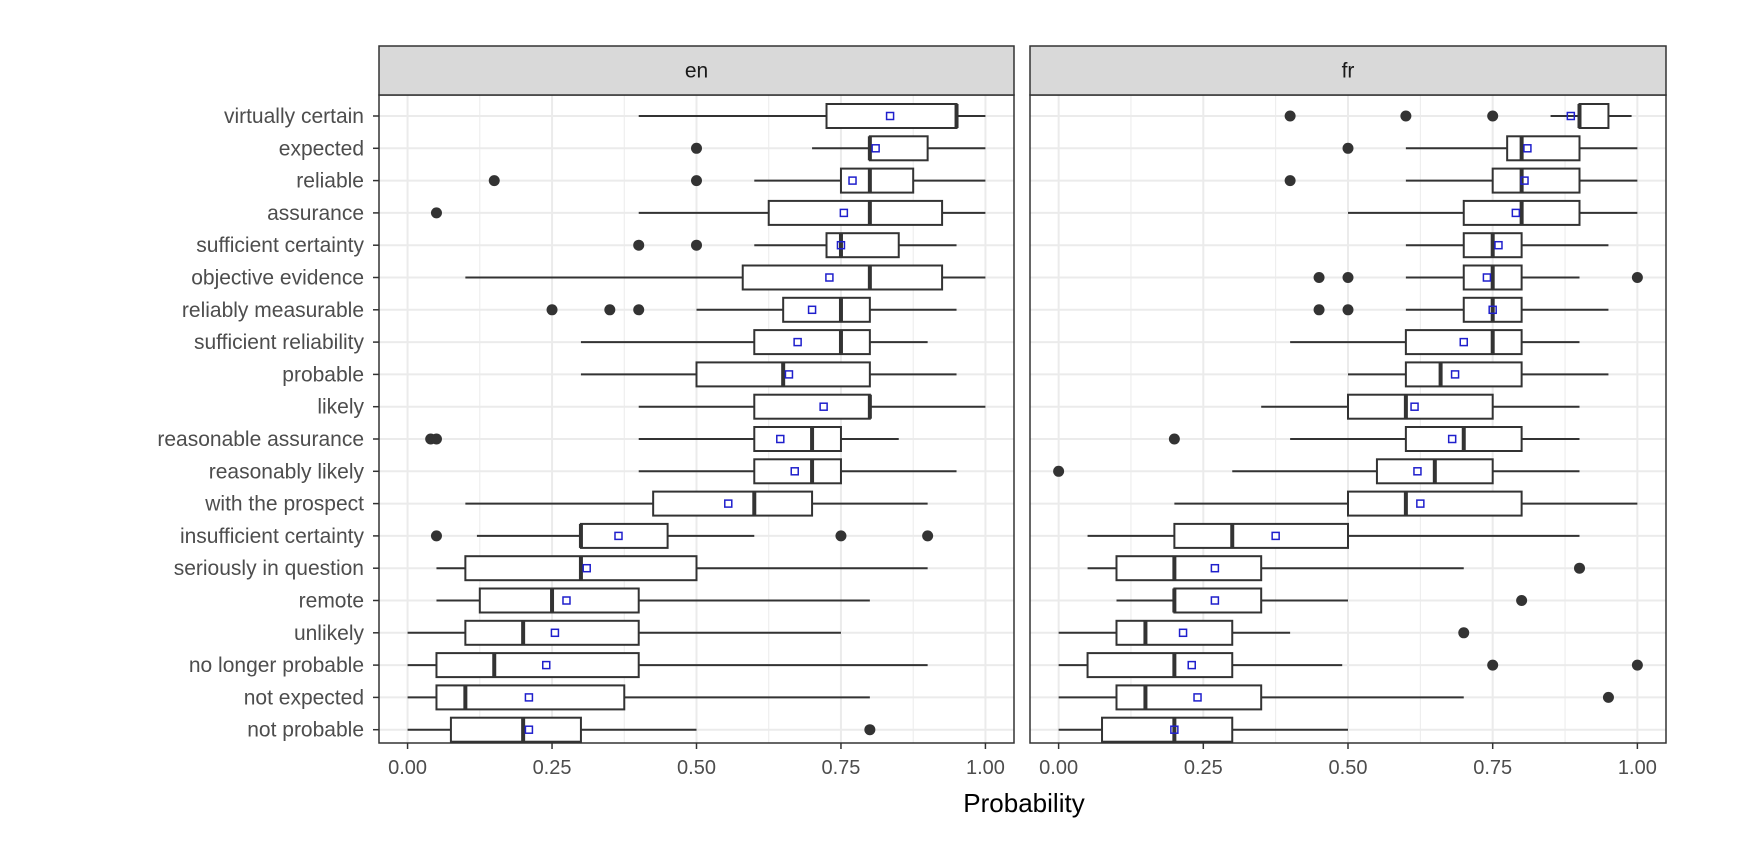 This screenshot has width=1740, height=850. Describe the element at coordinates (321, 148) in the screenshot. I see `category-label: expected` at that location.